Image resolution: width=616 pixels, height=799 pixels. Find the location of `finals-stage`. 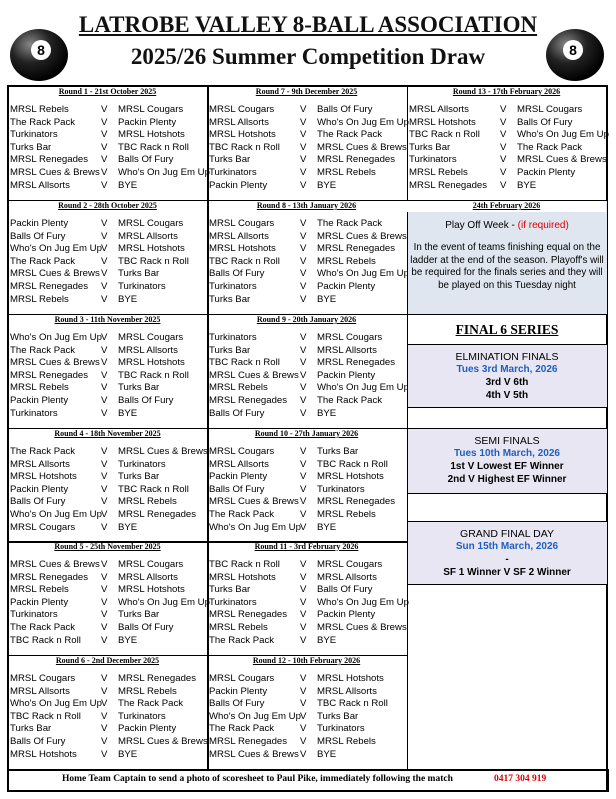

finals-stage is located at coordinates (507, 376).